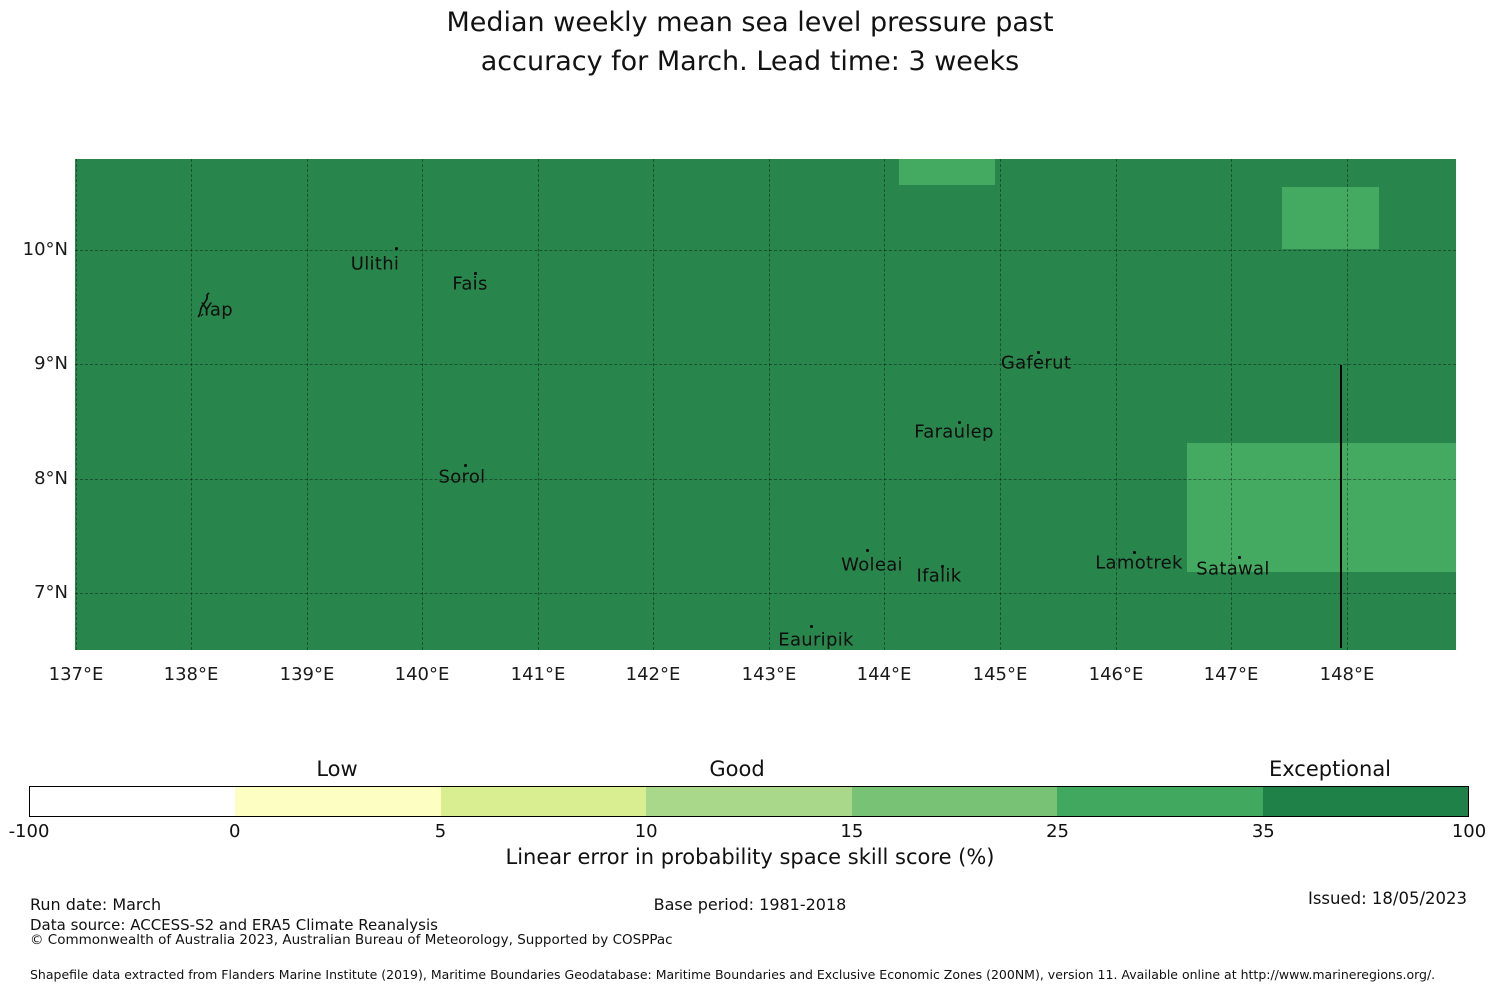 The width and height of the screenshot is (1500, 990). Describe the element at coordinates (191, 674) in the screenshot. I see `x-tick-label: 138°E` at that location.